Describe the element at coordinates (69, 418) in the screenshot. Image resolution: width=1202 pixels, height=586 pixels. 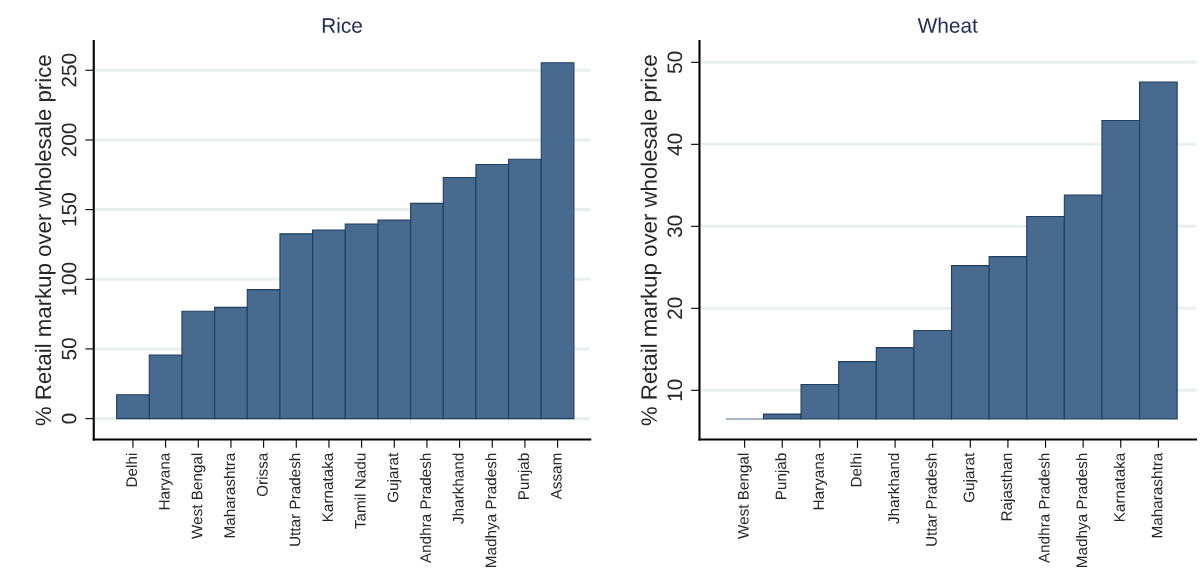
I see `y-tick-label: 0` at that location.